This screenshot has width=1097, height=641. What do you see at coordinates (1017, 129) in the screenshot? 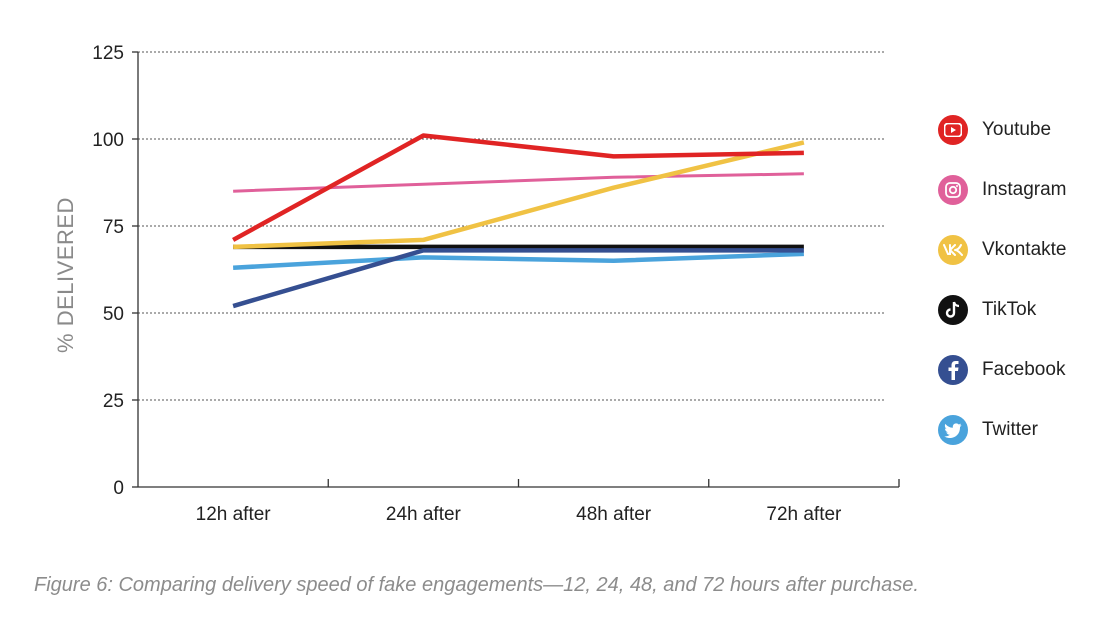
I see `legend-label: Youtube` at bounding box center [1017, 129].